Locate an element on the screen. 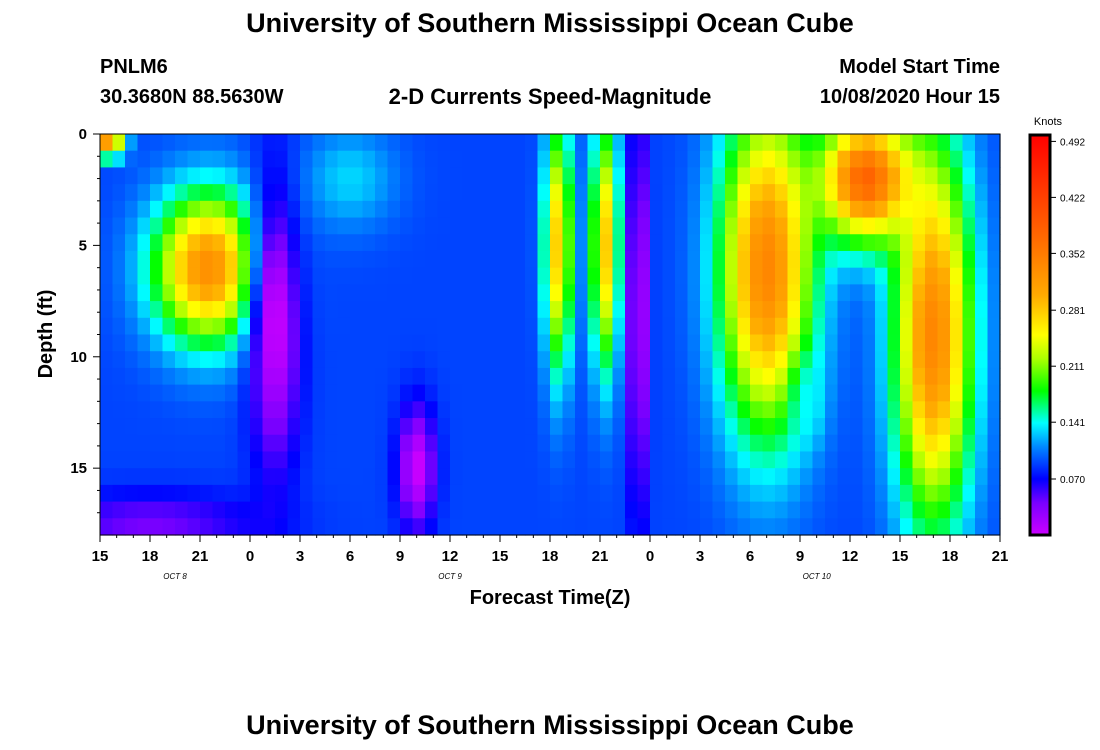 This screenshot has width=1100, height=750. colorbar-tick-label: 0.352 is located at coordinates (1072, 254).